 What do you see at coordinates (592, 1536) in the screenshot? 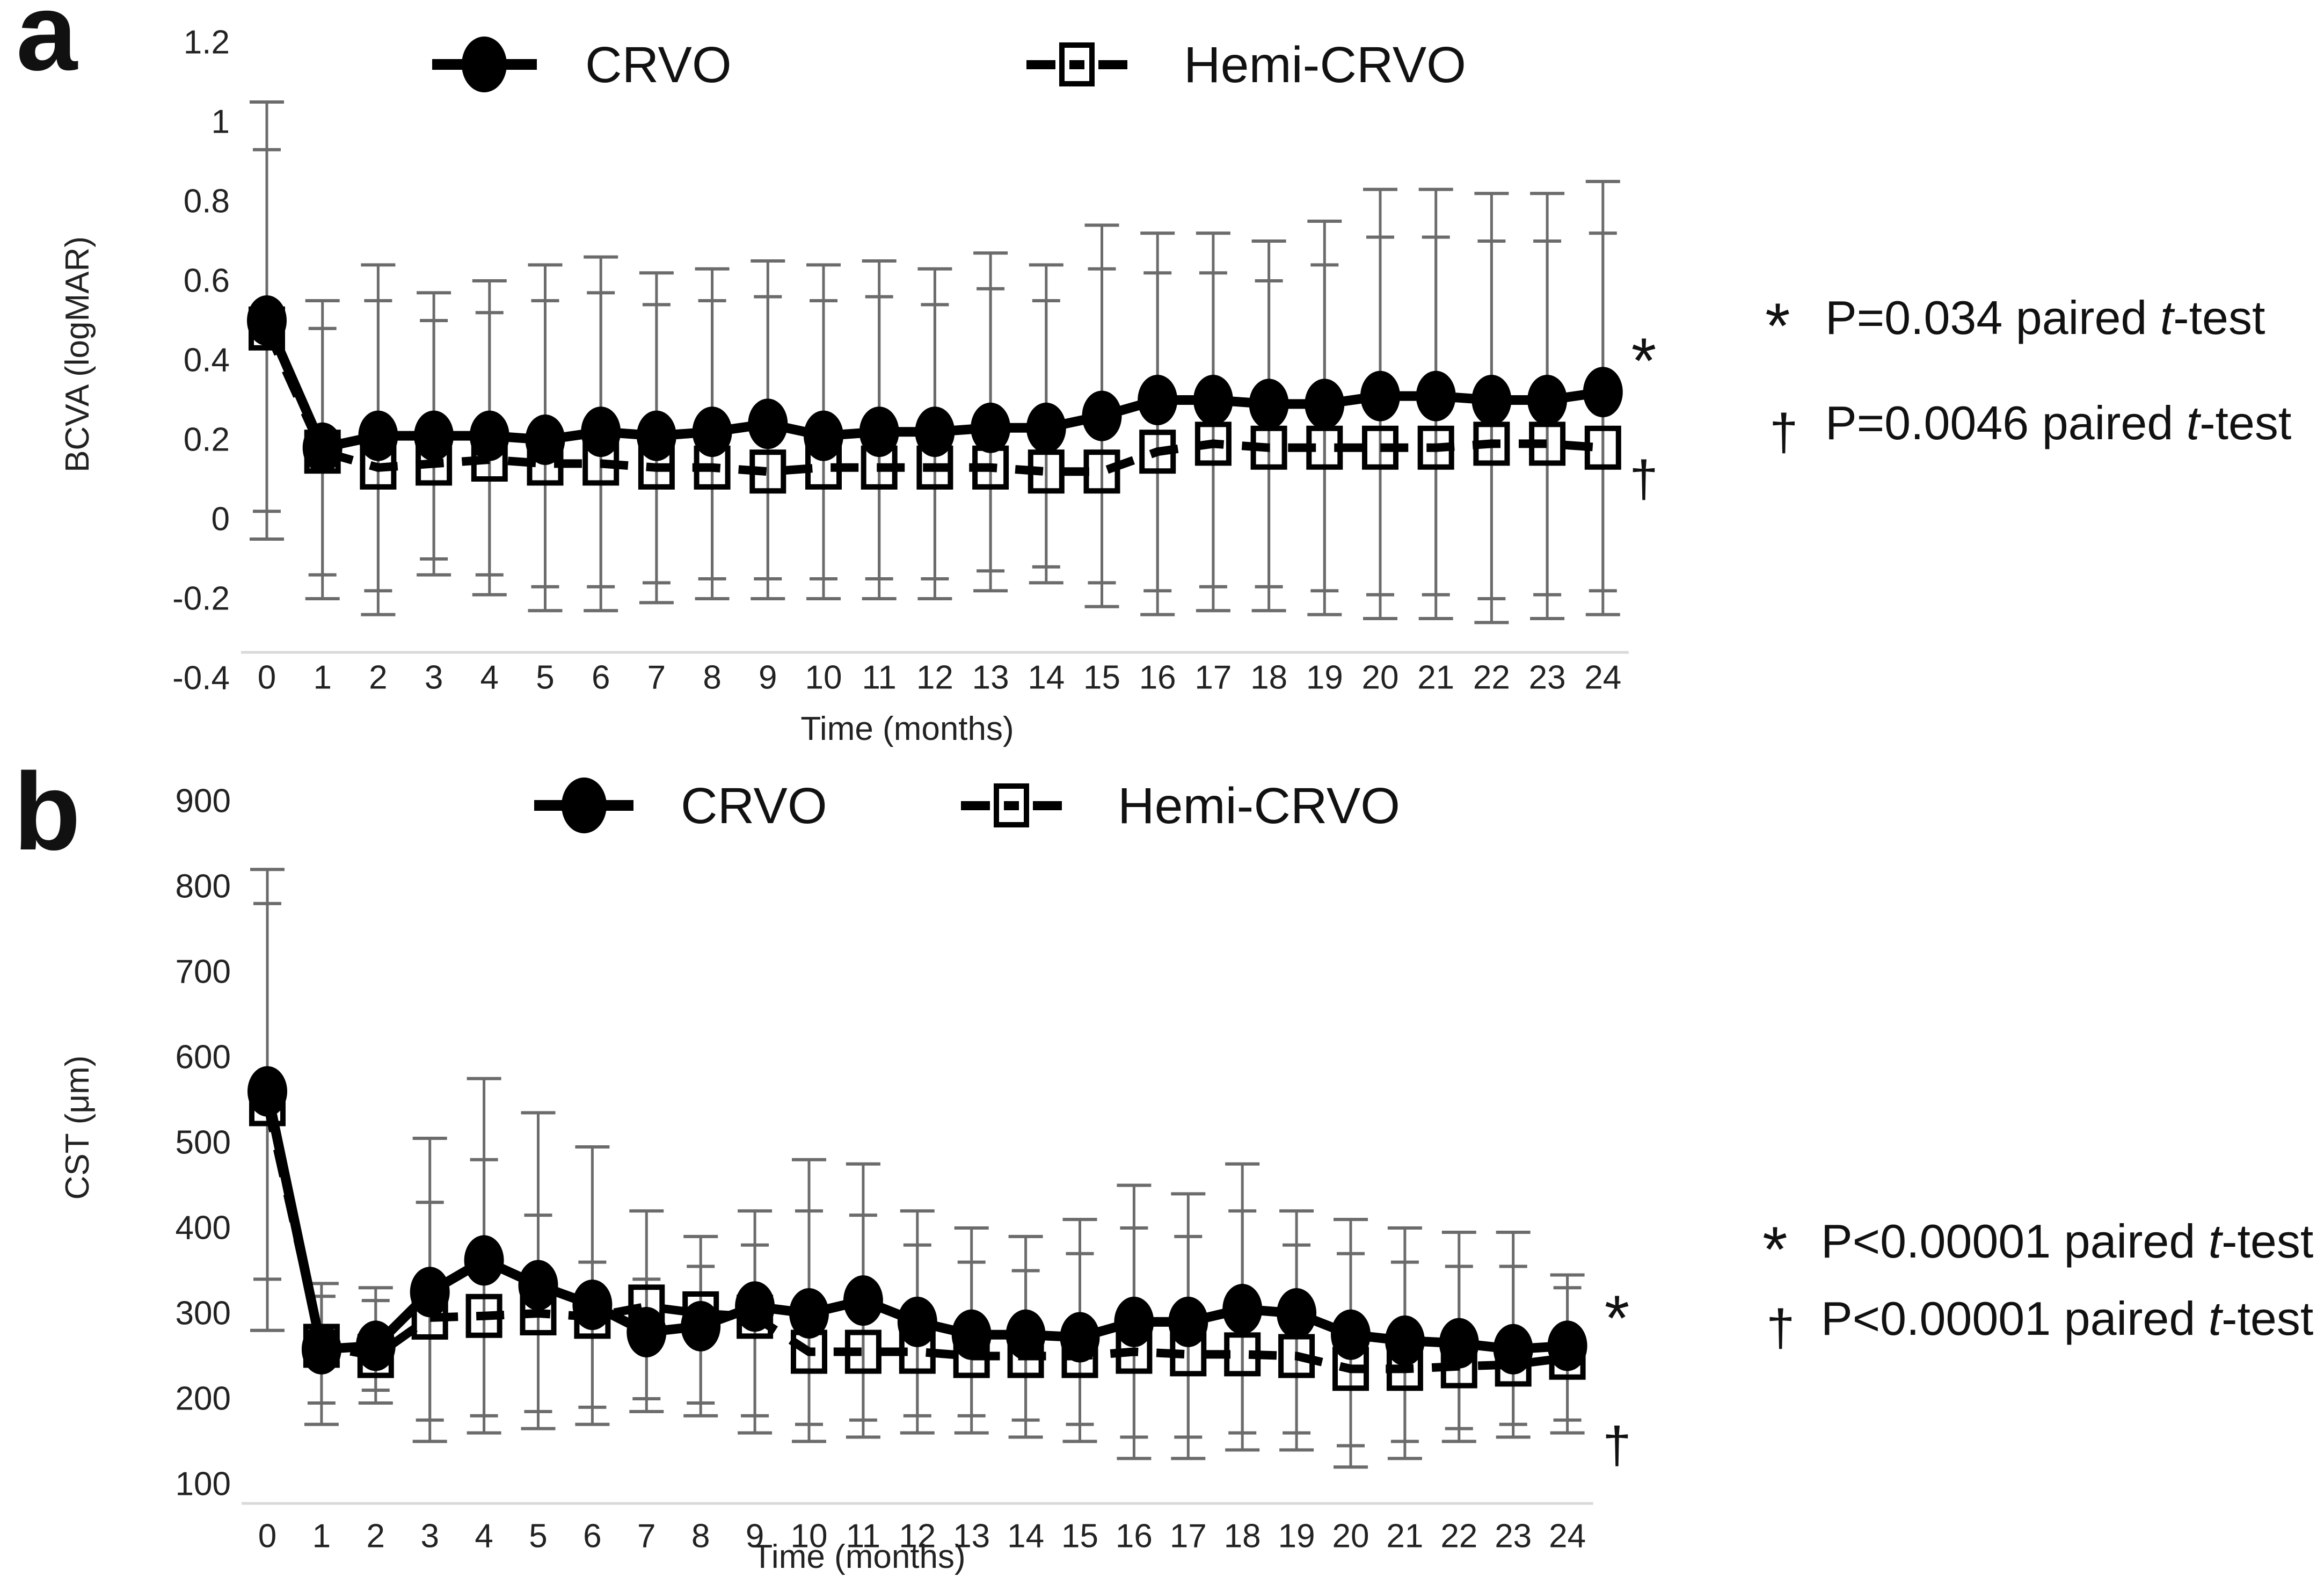
I see `x-tick-label: 6` at bounding box center [592, 1536].